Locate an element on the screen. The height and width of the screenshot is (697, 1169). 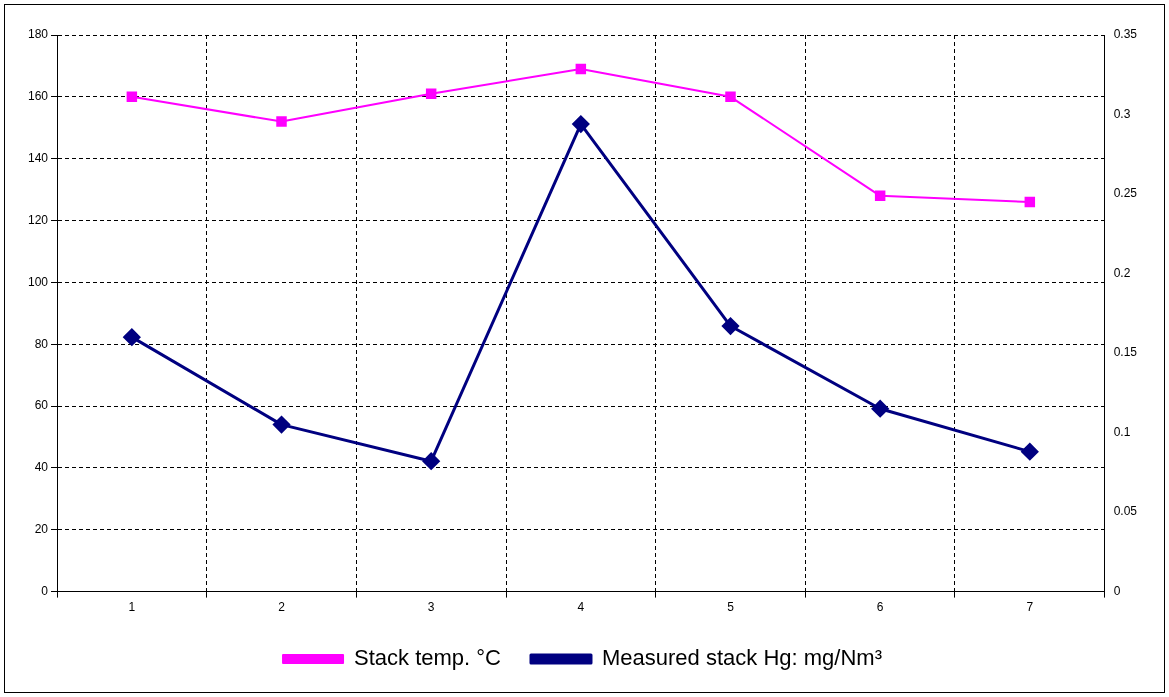
x-tick-label: 7 is located at coordinates (1030, 607).